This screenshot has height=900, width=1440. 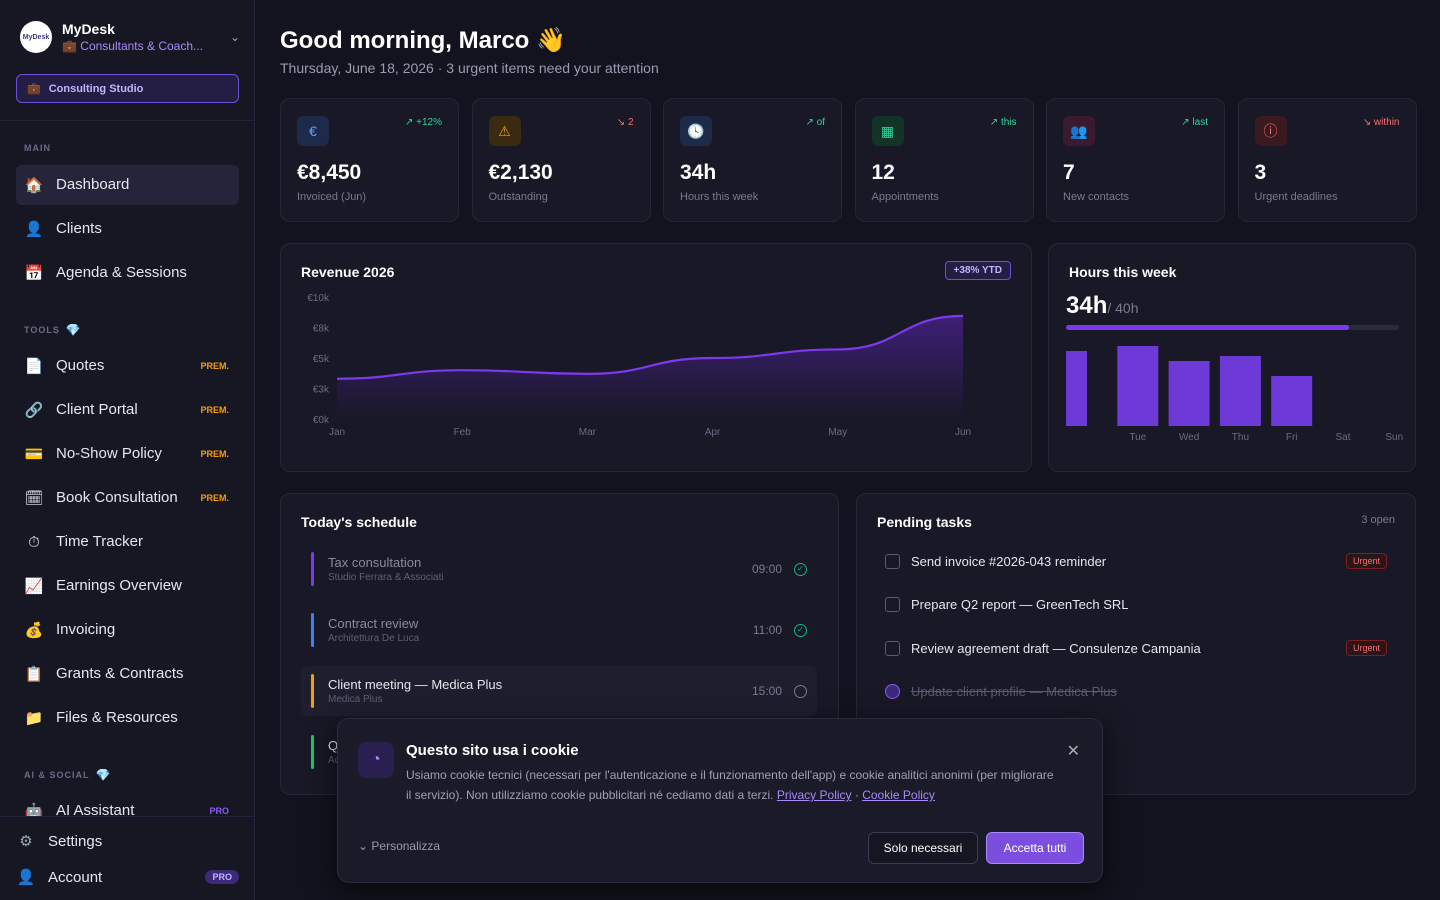 What do you see at coordinates (399, 846) in the screenshot?
I see `personalize-button: ⌄ Personalizza` at bounding box center [399, 846].